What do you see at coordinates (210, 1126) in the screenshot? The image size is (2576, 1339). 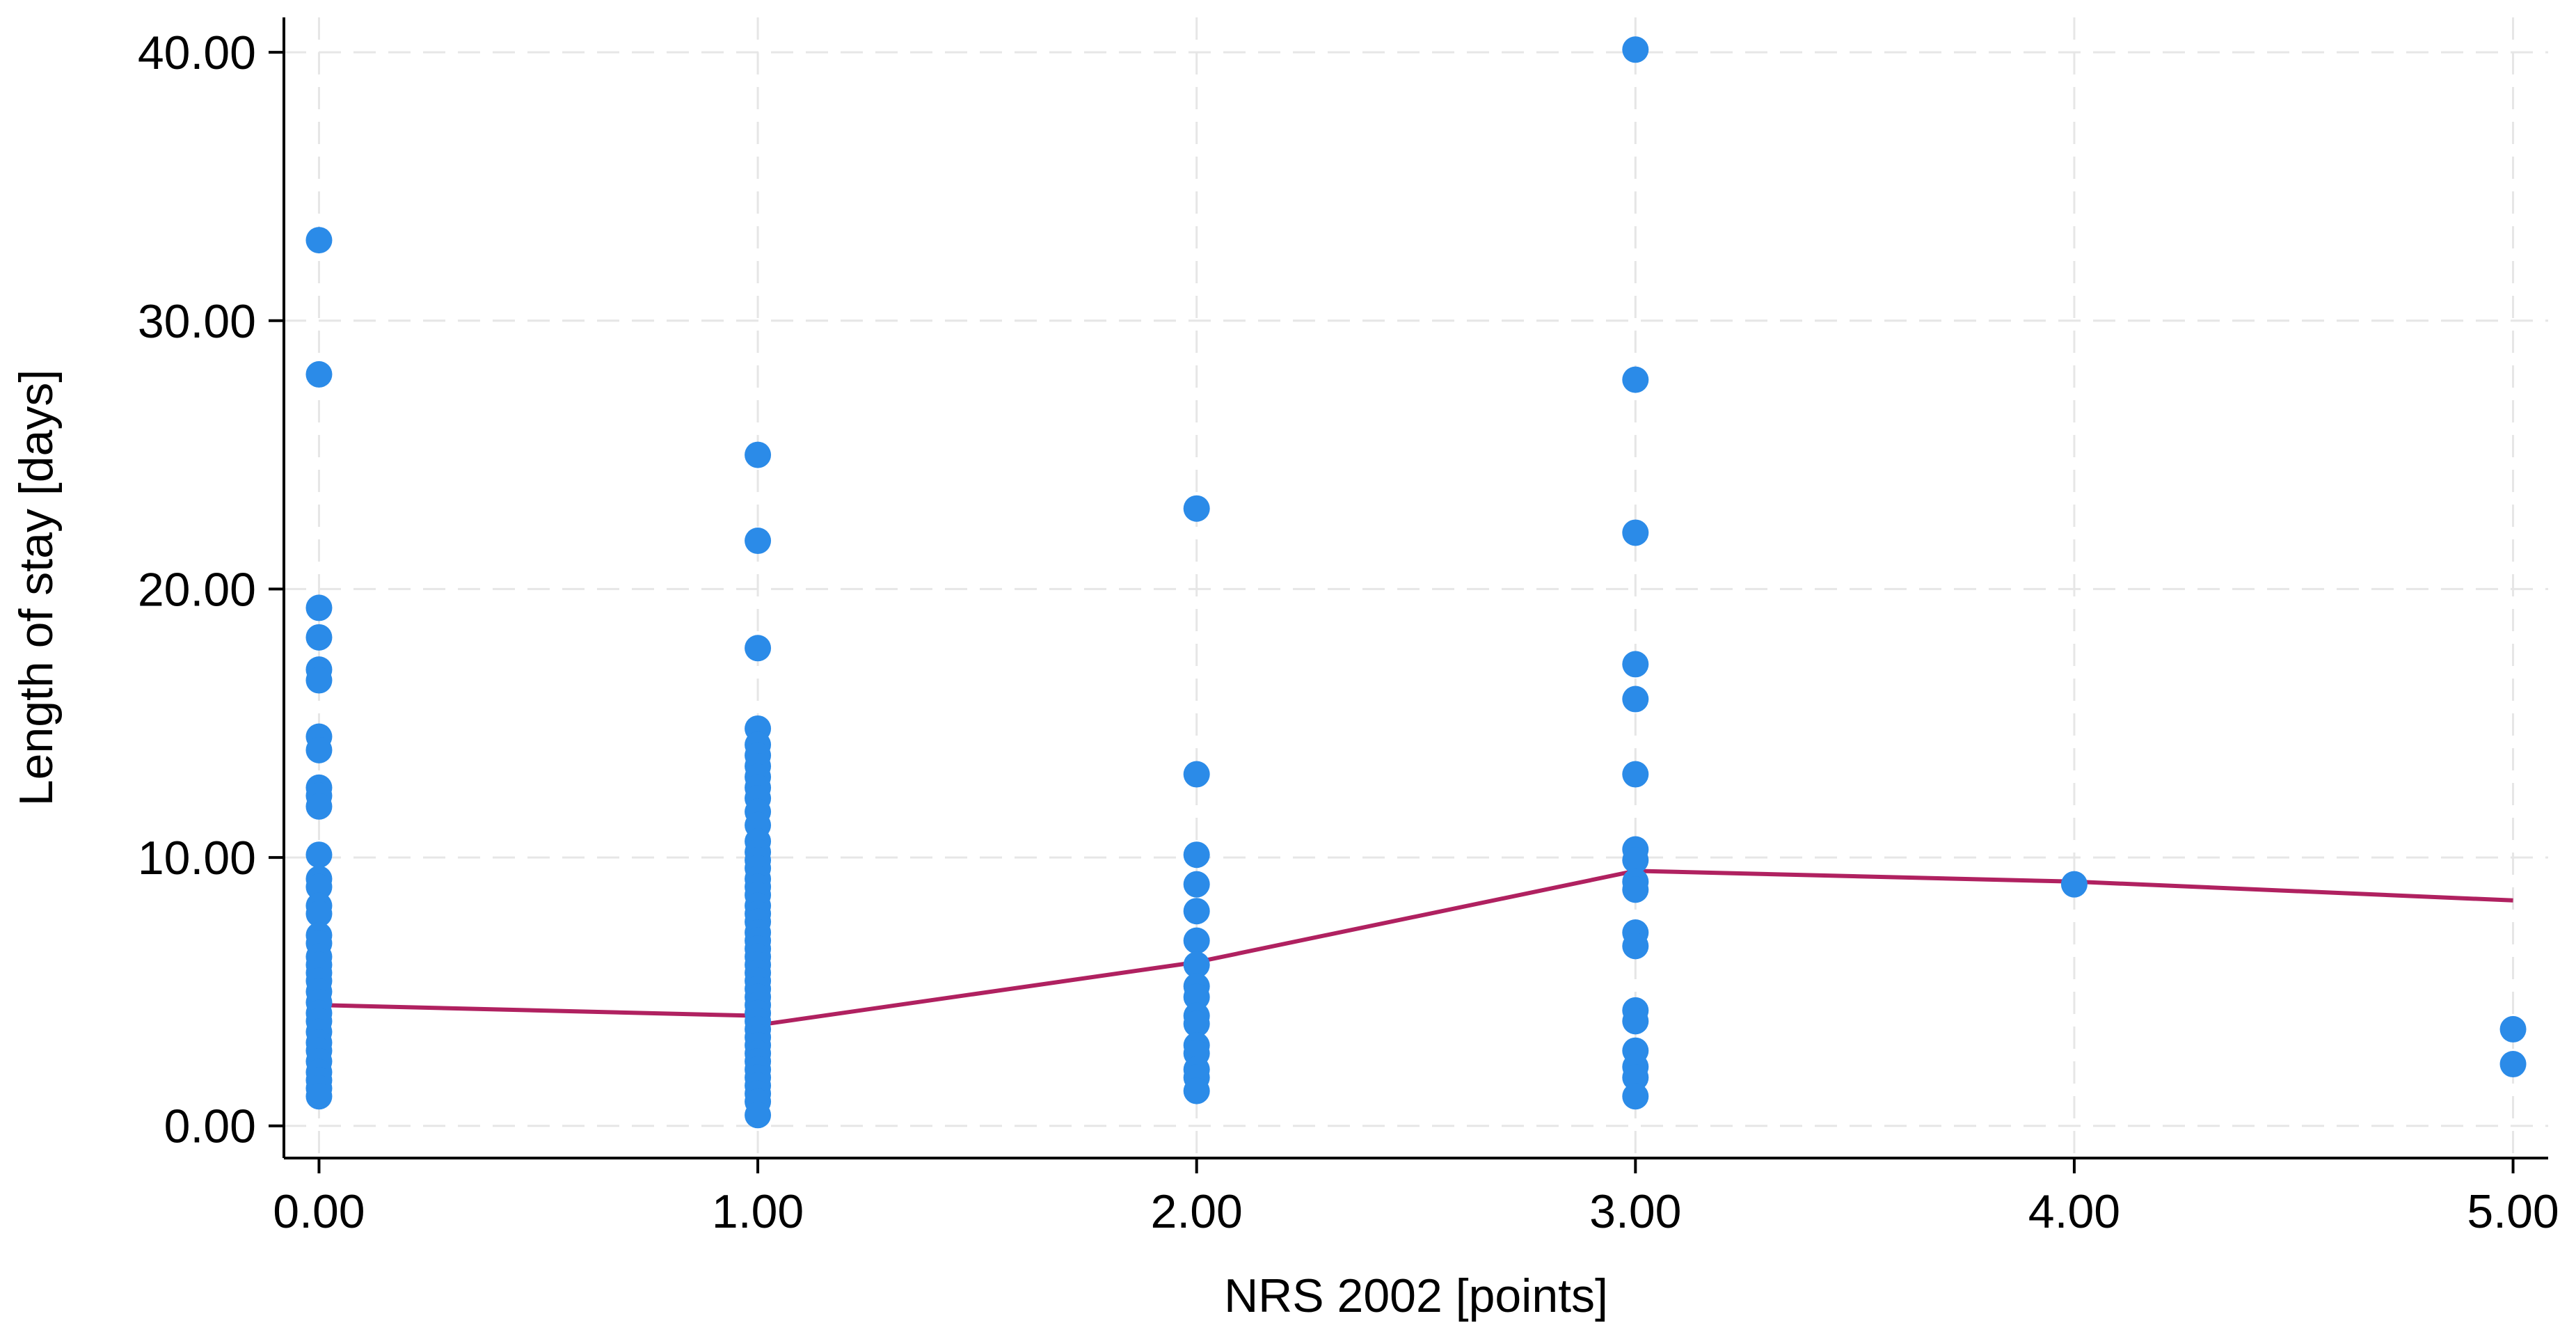 I see `y-tick-label: 0.00` at bounding box center [210, 1126].